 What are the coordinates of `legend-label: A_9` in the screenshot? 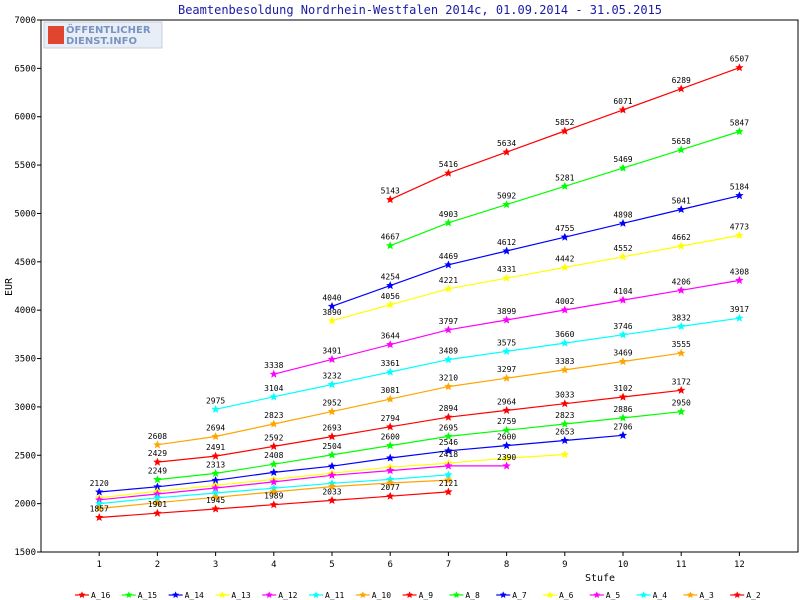 It's located at (426, 595).